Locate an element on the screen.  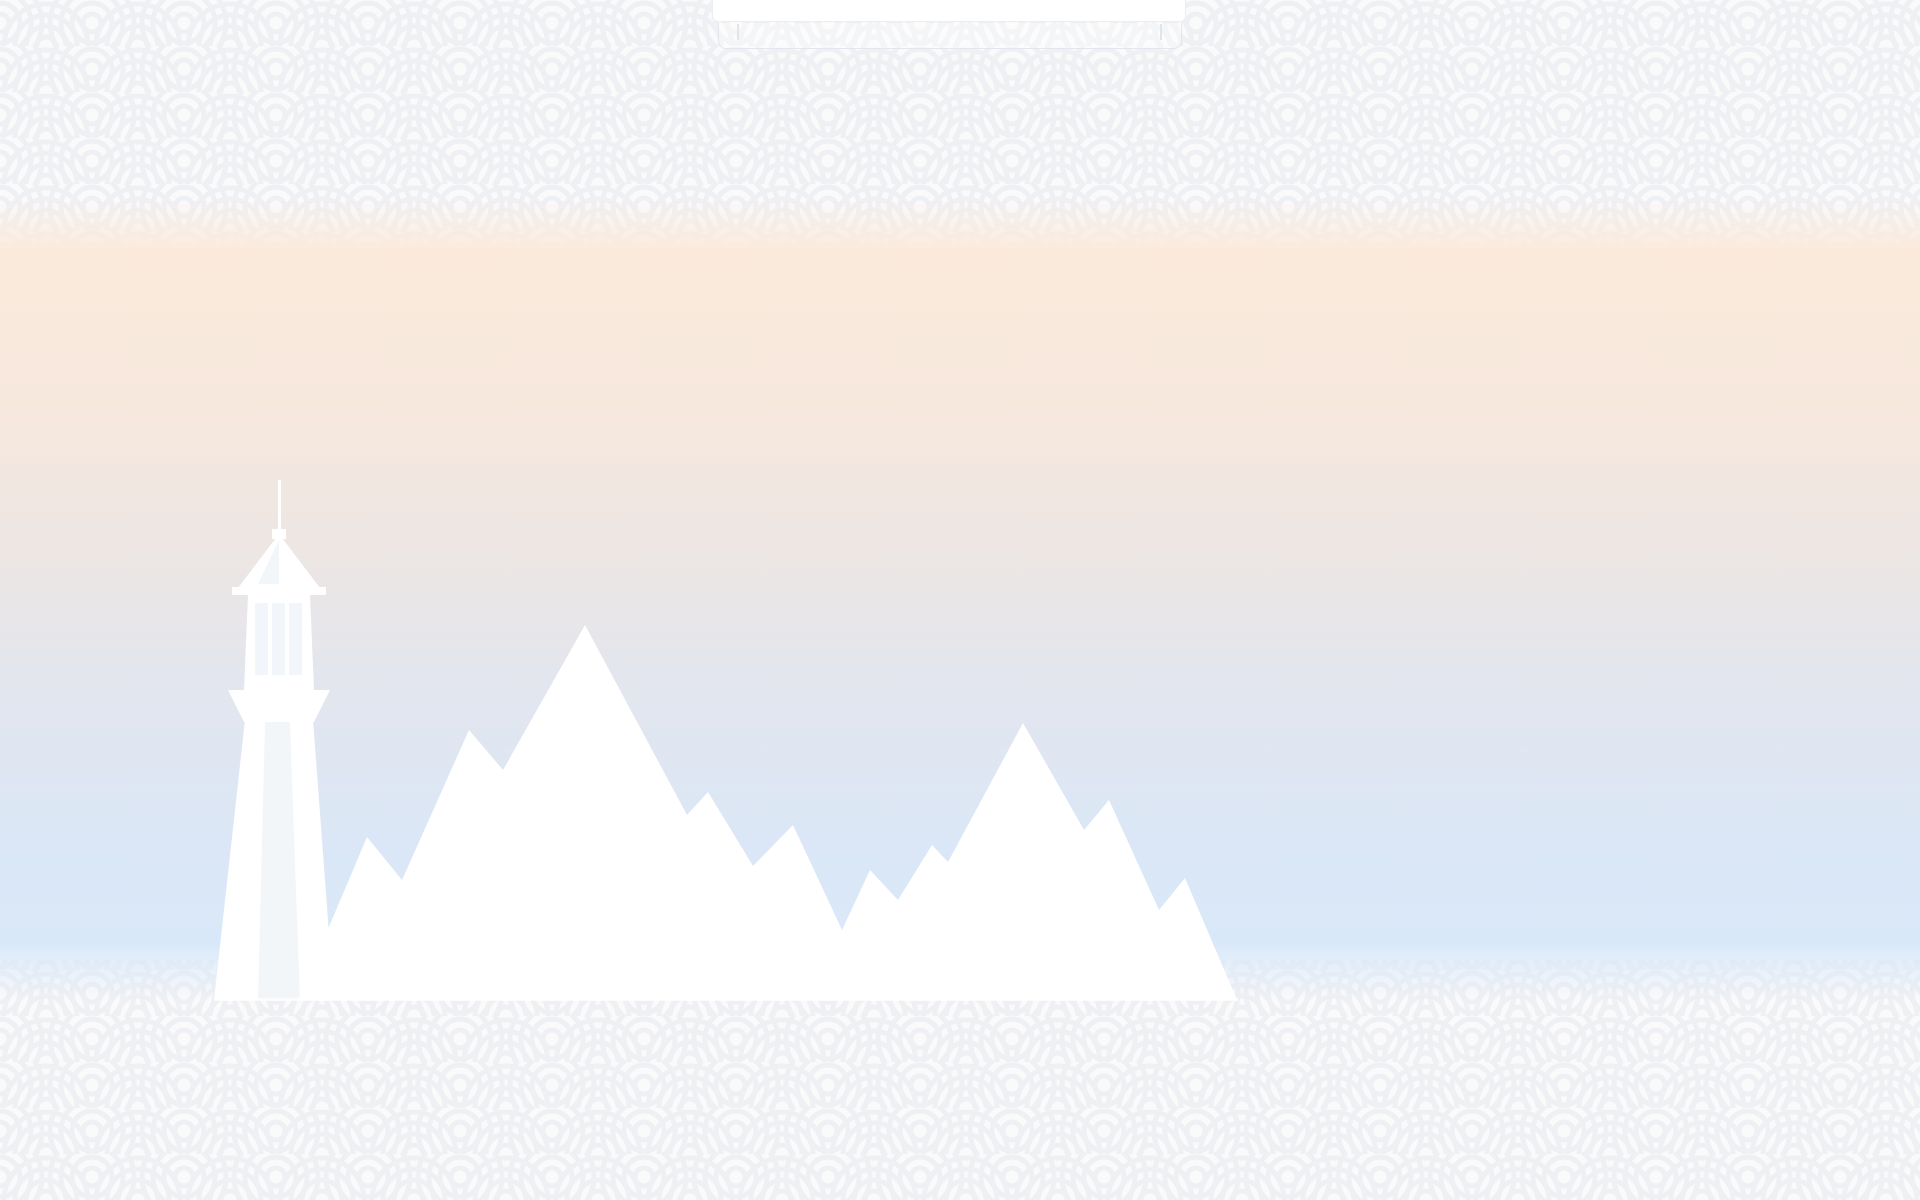
top-panel-notch-right is located at coordinates (1161, 32).